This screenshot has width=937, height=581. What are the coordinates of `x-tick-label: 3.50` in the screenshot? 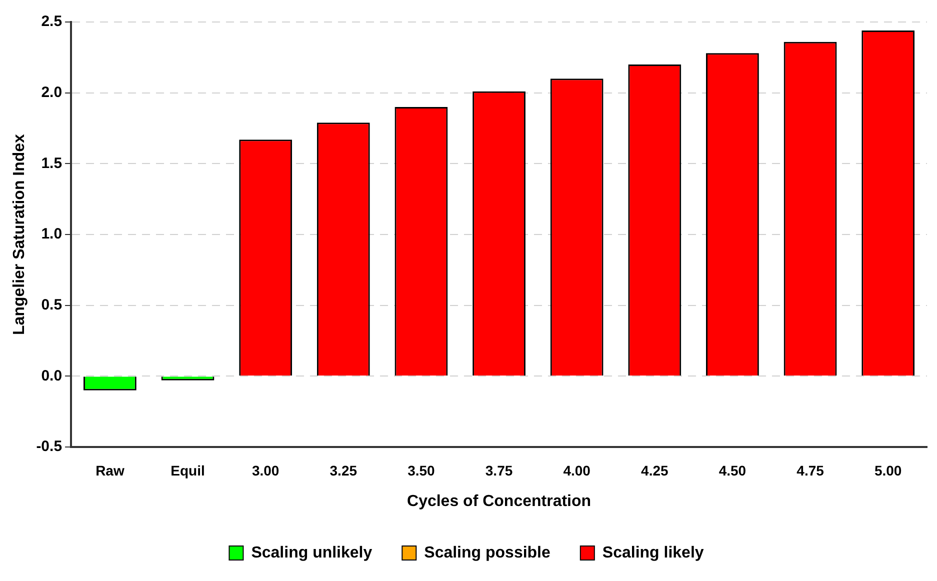 It's located at (422, 470).